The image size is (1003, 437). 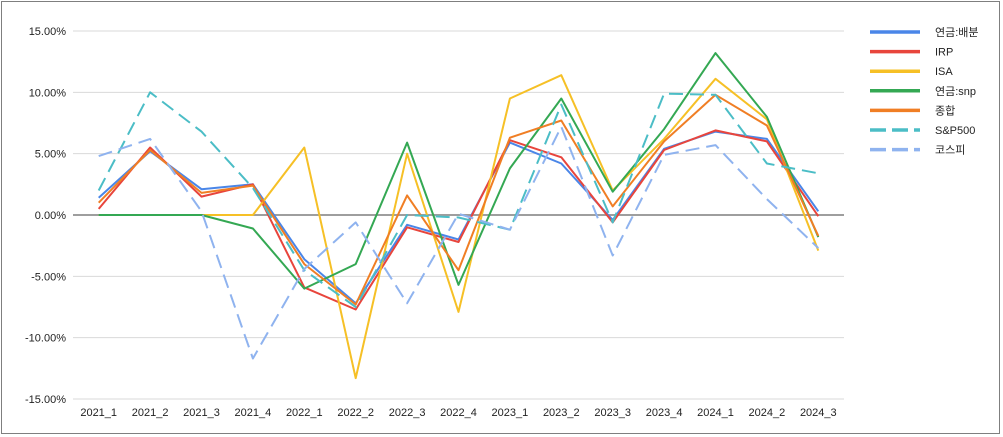 What do you see at coordinates (253, 413) in the screenshot?
I see `x-tick-label: 2021_4` at bounding box center [253, 413].